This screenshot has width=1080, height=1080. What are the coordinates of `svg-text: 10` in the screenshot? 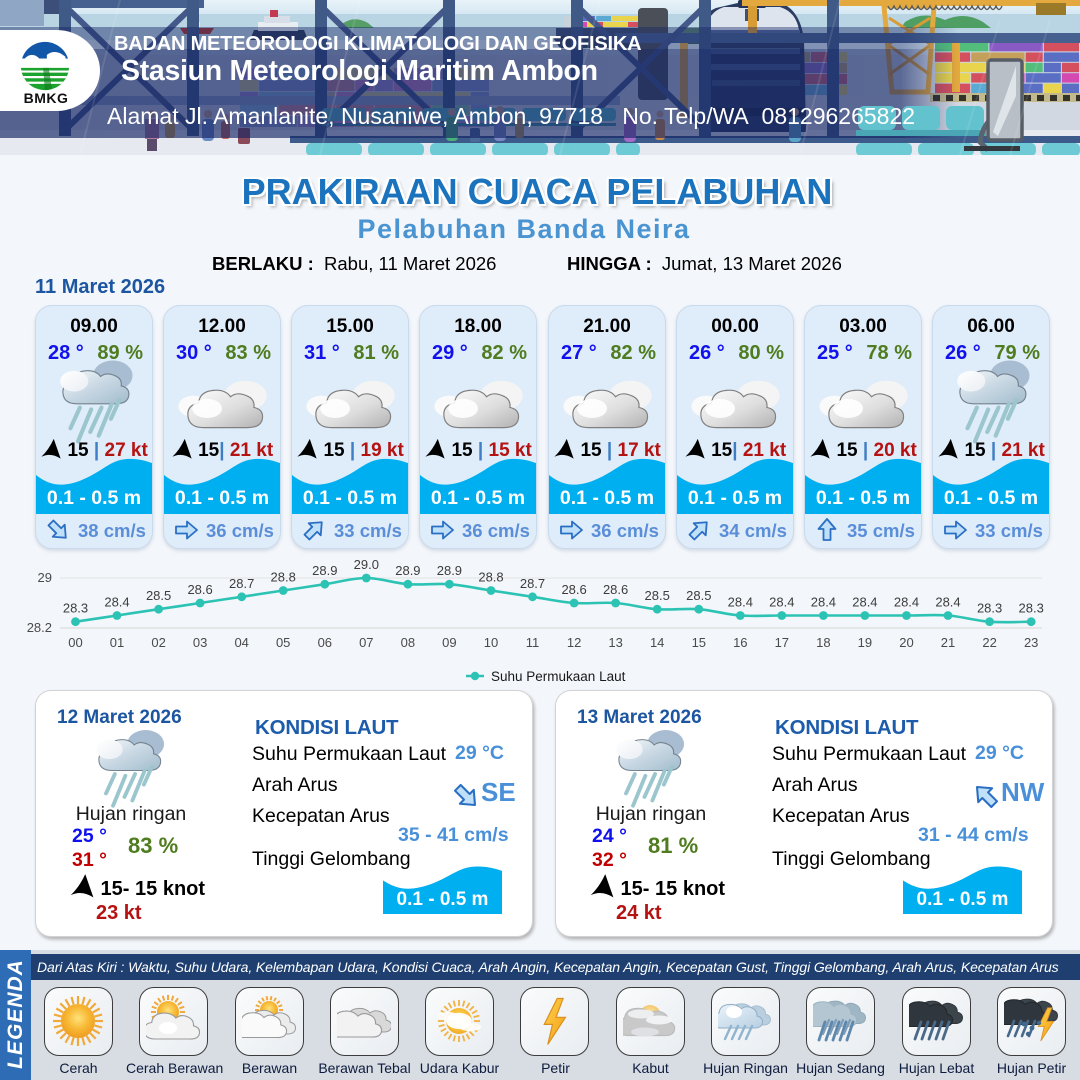 It's located at (491, 642).